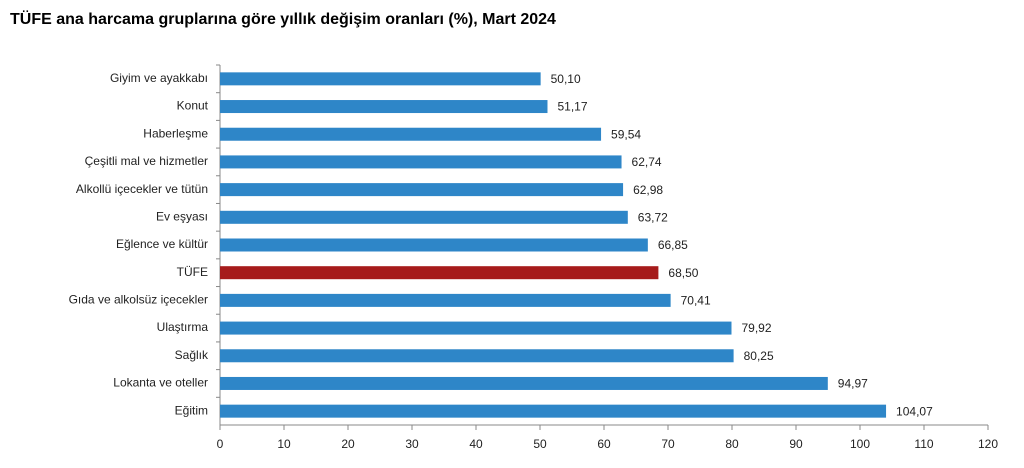  Describe the element at coordinates (412, 444) in the screenshot. I see `x-tick-label: 30` at that location.